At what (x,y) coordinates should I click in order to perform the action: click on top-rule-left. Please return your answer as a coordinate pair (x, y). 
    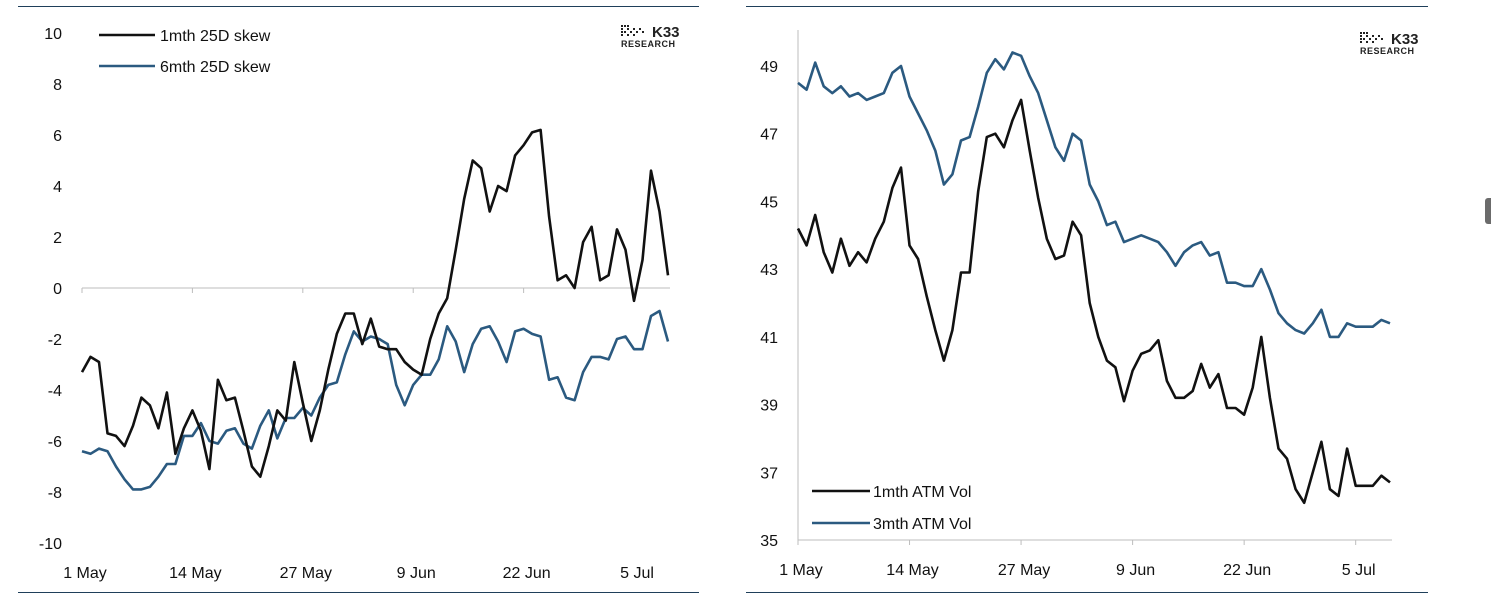
    Looking at the image, I should click on (358, 6).